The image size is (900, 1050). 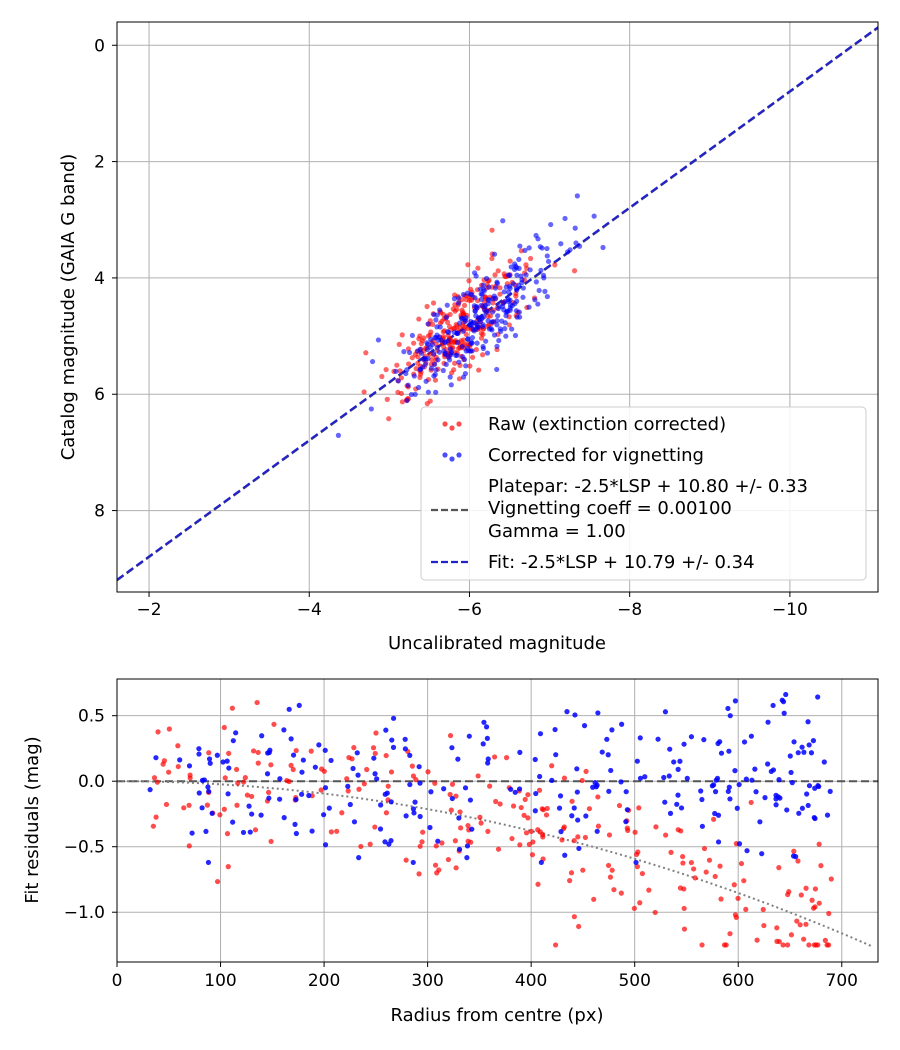 What do you see at coordinates (91, 717) in the screenshot?
I see `bottom-y-tick-label: 0.5` at bounding box center [91, 717].